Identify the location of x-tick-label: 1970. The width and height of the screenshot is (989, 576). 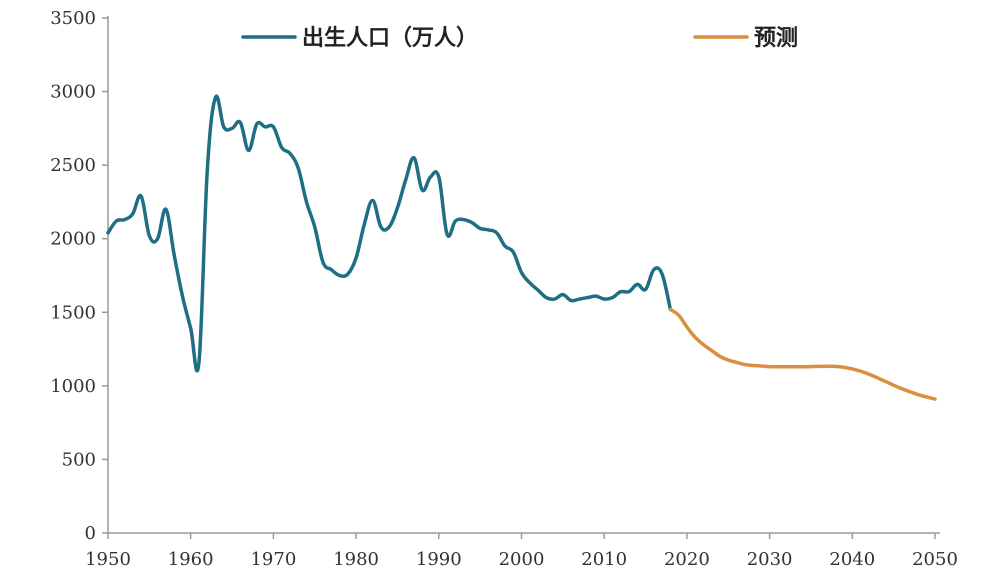
(273, 559).